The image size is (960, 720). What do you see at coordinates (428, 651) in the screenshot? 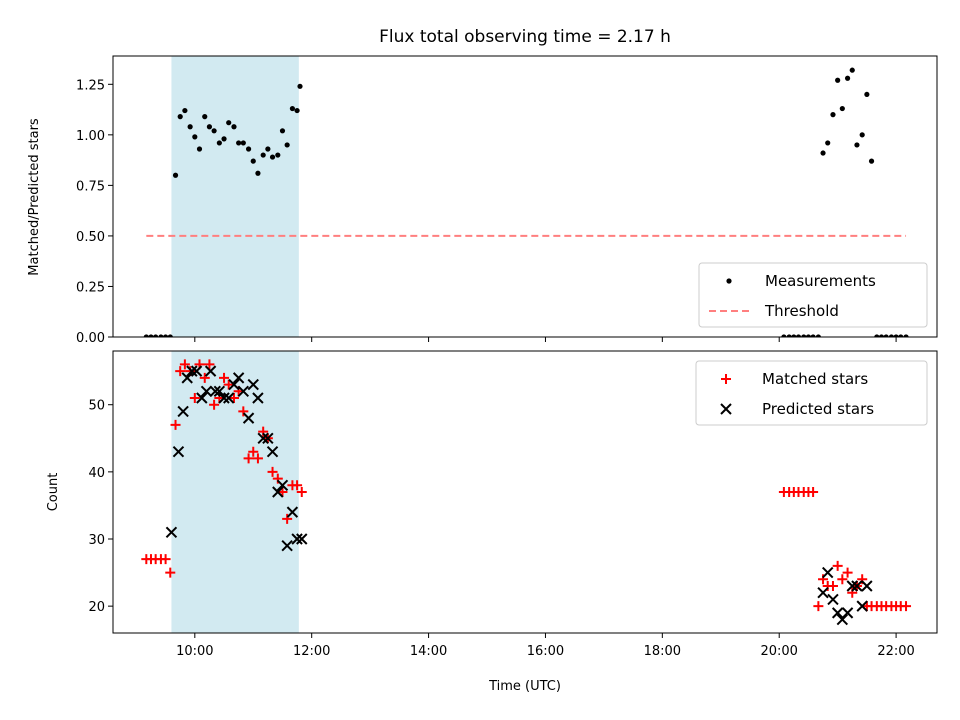
I see `x-tick-label: 14:00` at bounding box center [428, 651].